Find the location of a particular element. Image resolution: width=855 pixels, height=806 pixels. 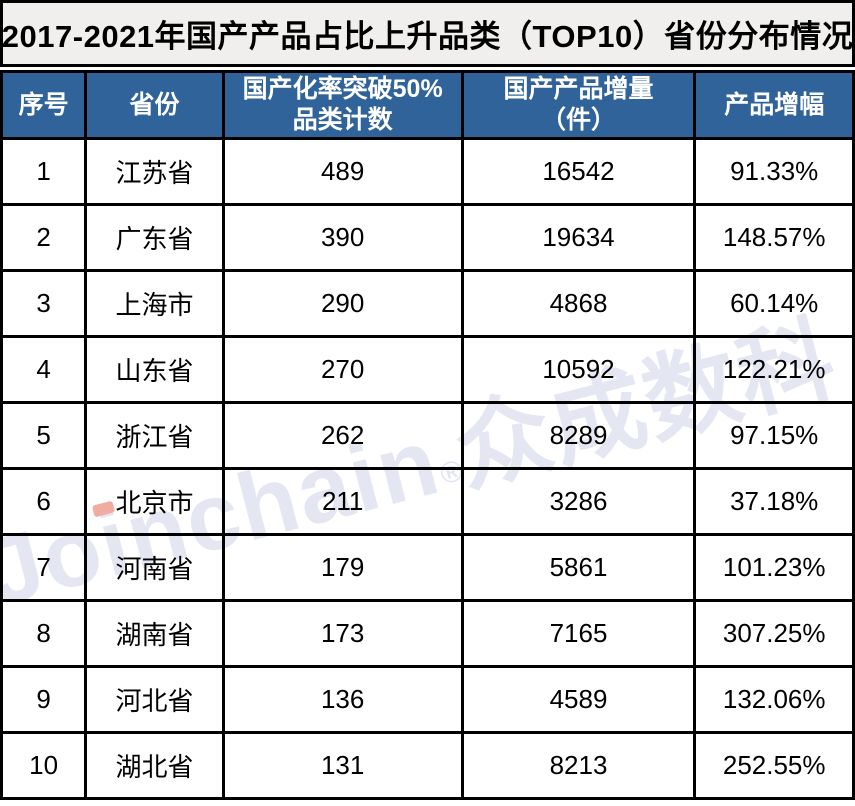

table-row: 8 湖南省 173 7165 307.25% is located at coordinates (427, 633).